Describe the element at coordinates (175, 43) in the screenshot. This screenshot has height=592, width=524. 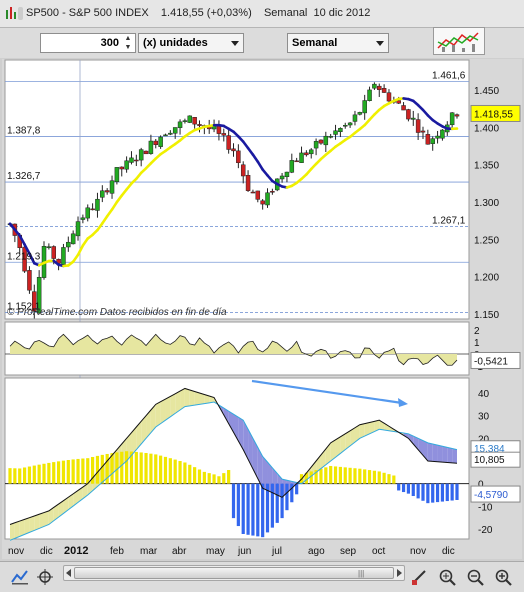
I see `units-dropdown-label: (x) unidades` at that location.